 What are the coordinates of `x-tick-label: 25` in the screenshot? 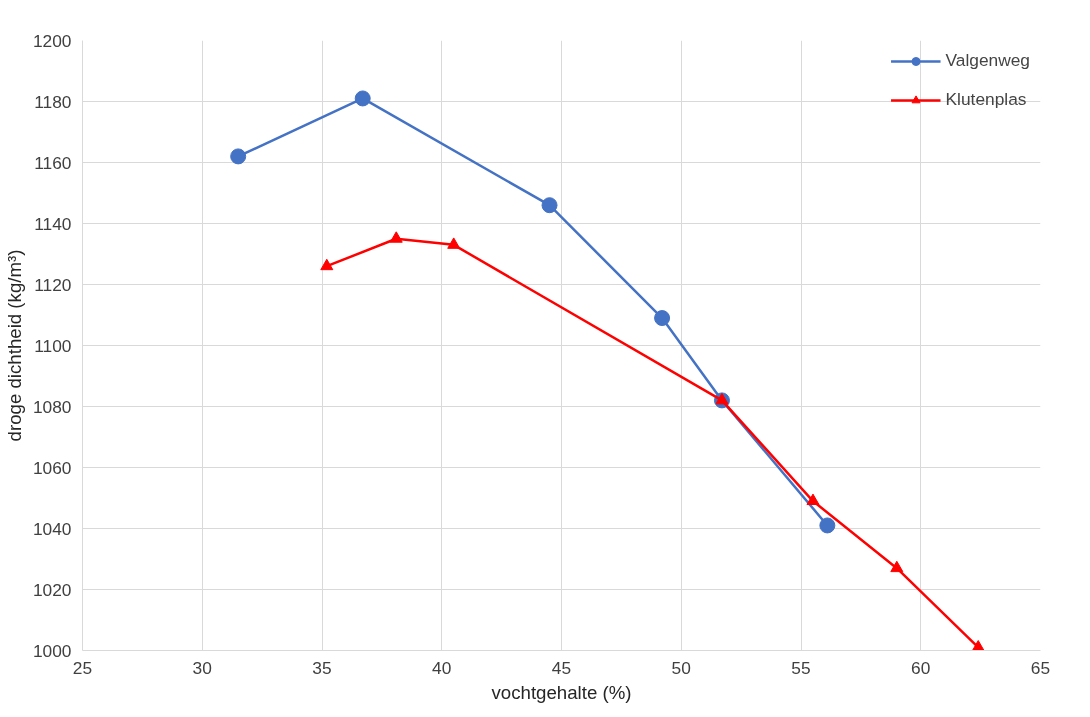 It's located at (82, 667).